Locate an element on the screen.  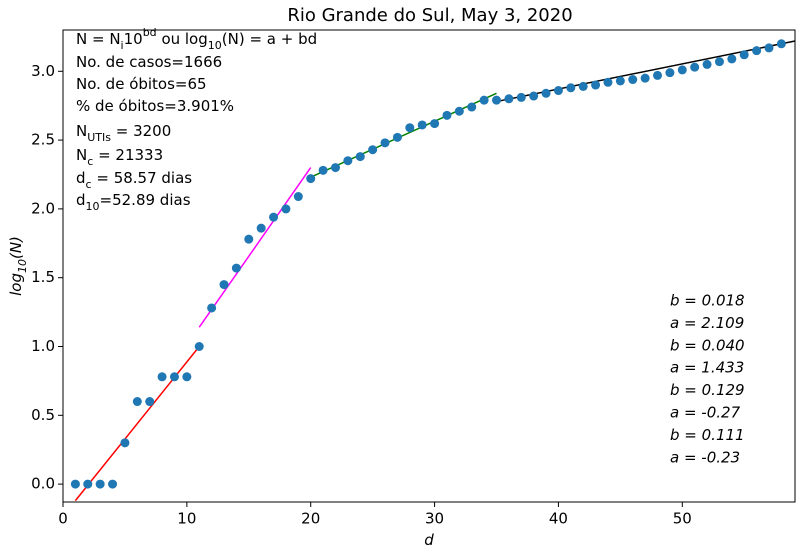
y-tick-label: 2.0 is located at coordinates (43, 208).